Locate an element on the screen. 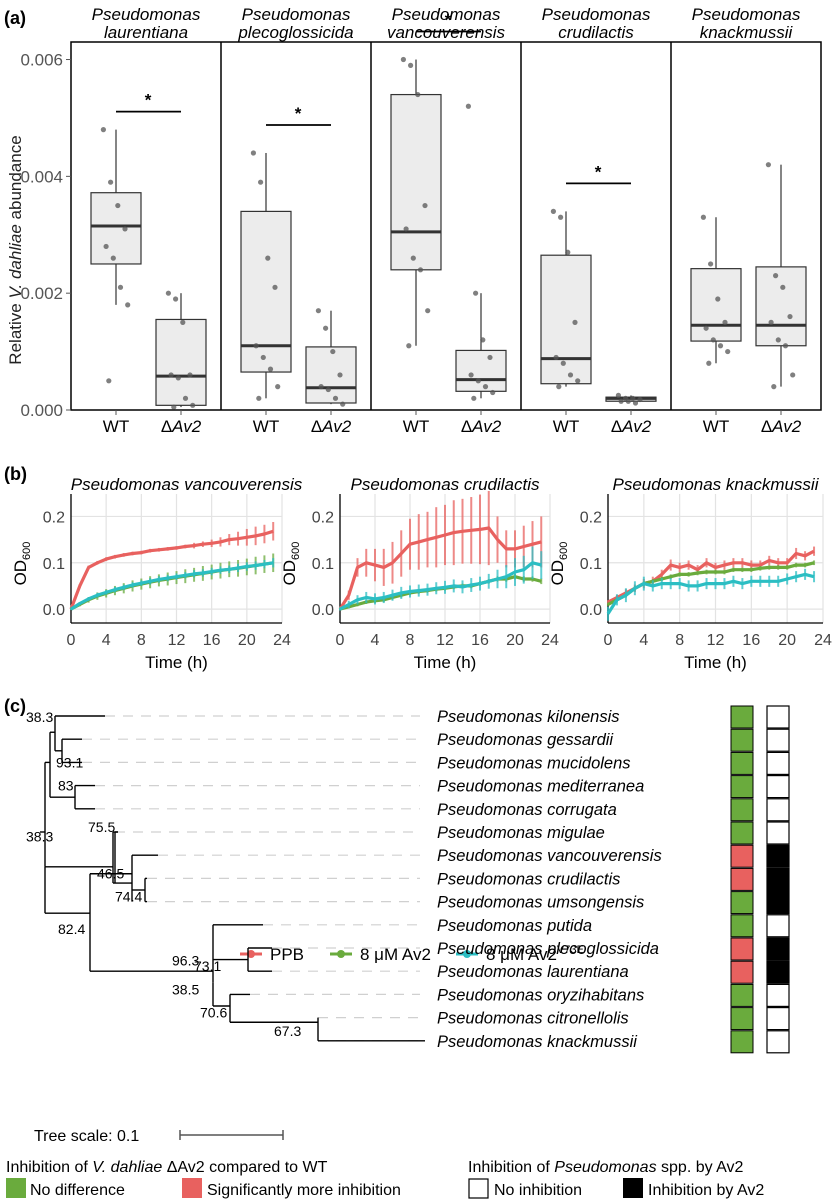  panel-a-ylabel: Relative V. dahliae abundance is located at coordinates (15, 249).